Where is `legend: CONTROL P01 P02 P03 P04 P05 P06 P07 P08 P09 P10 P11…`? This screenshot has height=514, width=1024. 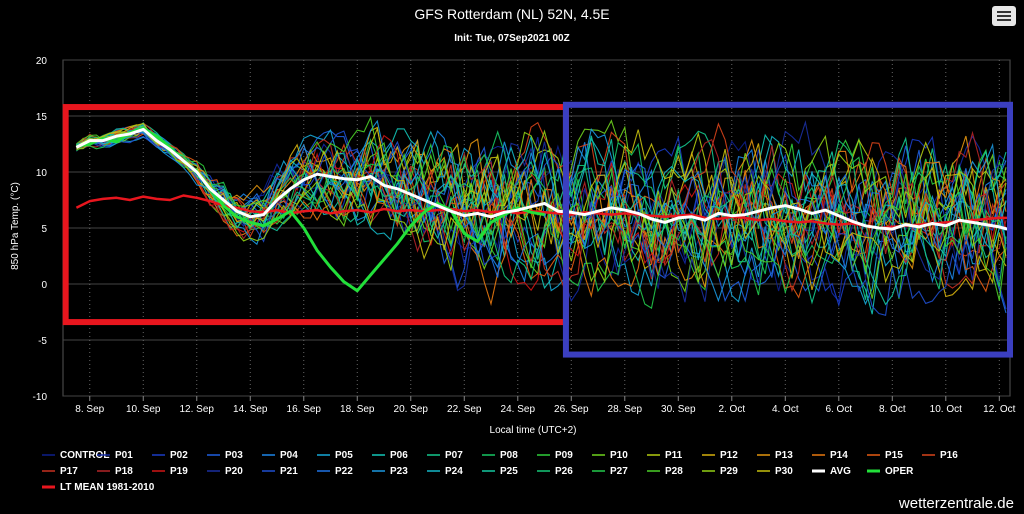 legend: CONTROL P01 P02 P03 P04 P05 P06 P07 P08 P09 P10 P11… is located at coordinates (500, 471).